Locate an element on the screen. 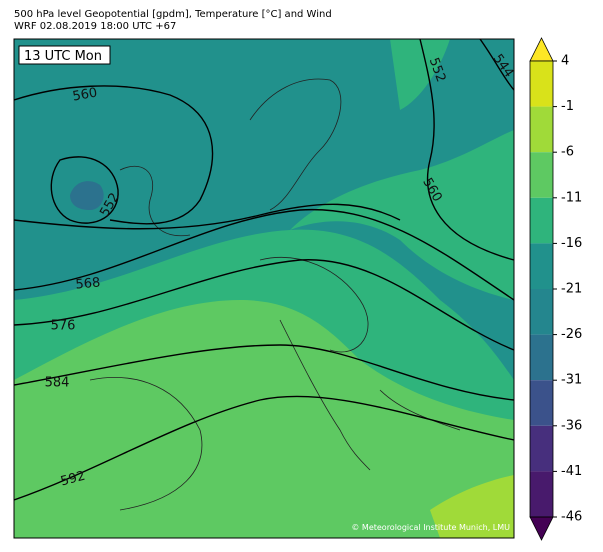 The image size is (603, 552). colorbar-extend-bottom is located at coordinates (541, 528).